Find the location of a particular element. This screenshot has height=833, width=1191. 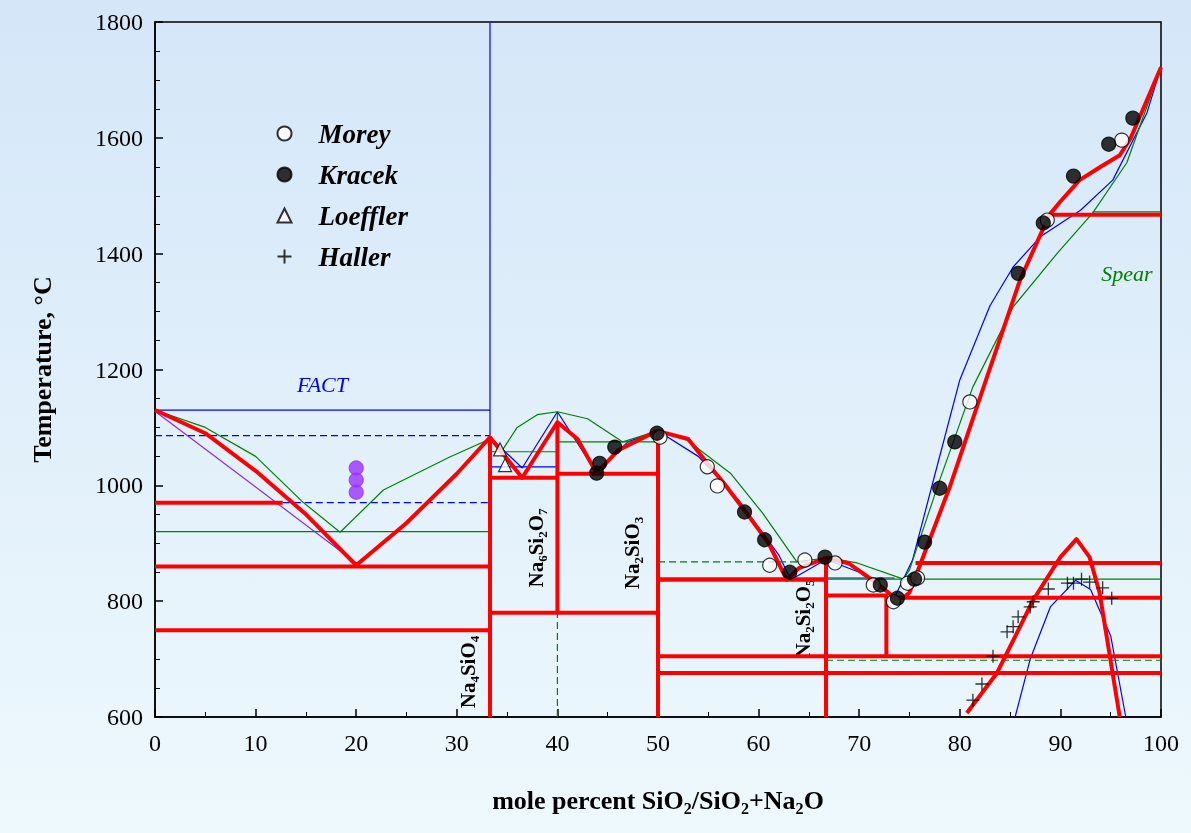

series-label: FACT is located at coordinates (323, 384).